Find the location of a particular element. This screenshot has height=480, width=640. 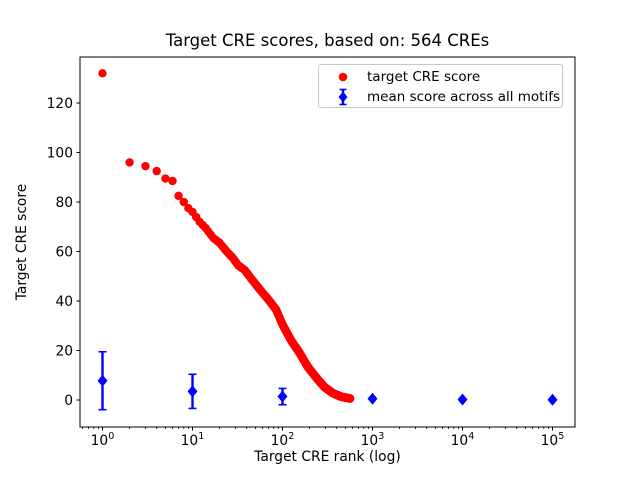

y-axis: 0 20 40 60 80 100 120 is located at coordinates (63, 252).